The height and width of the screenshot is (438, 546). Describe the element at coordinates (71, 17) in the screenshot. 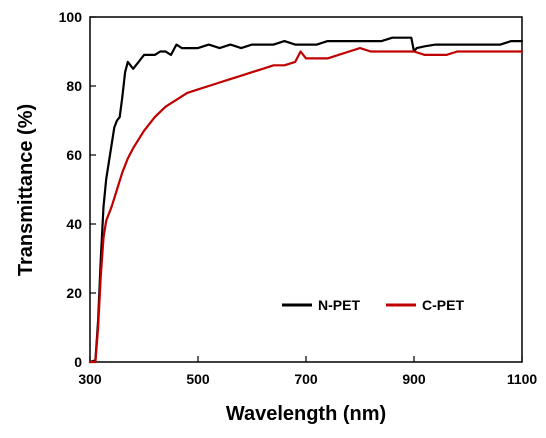

I see `y-tick-label: 100` at that location.